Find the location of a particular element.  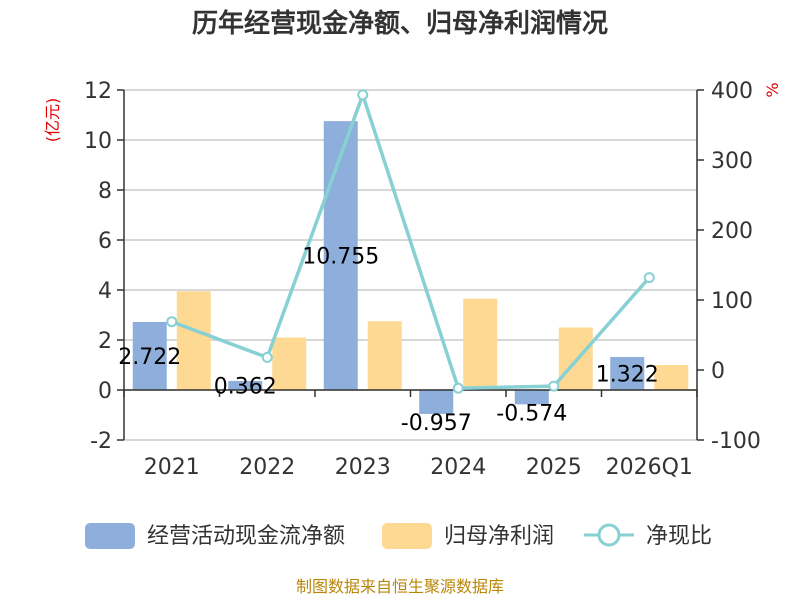

right-axis-tick-label: 100 is located at coordinates (732, 301).